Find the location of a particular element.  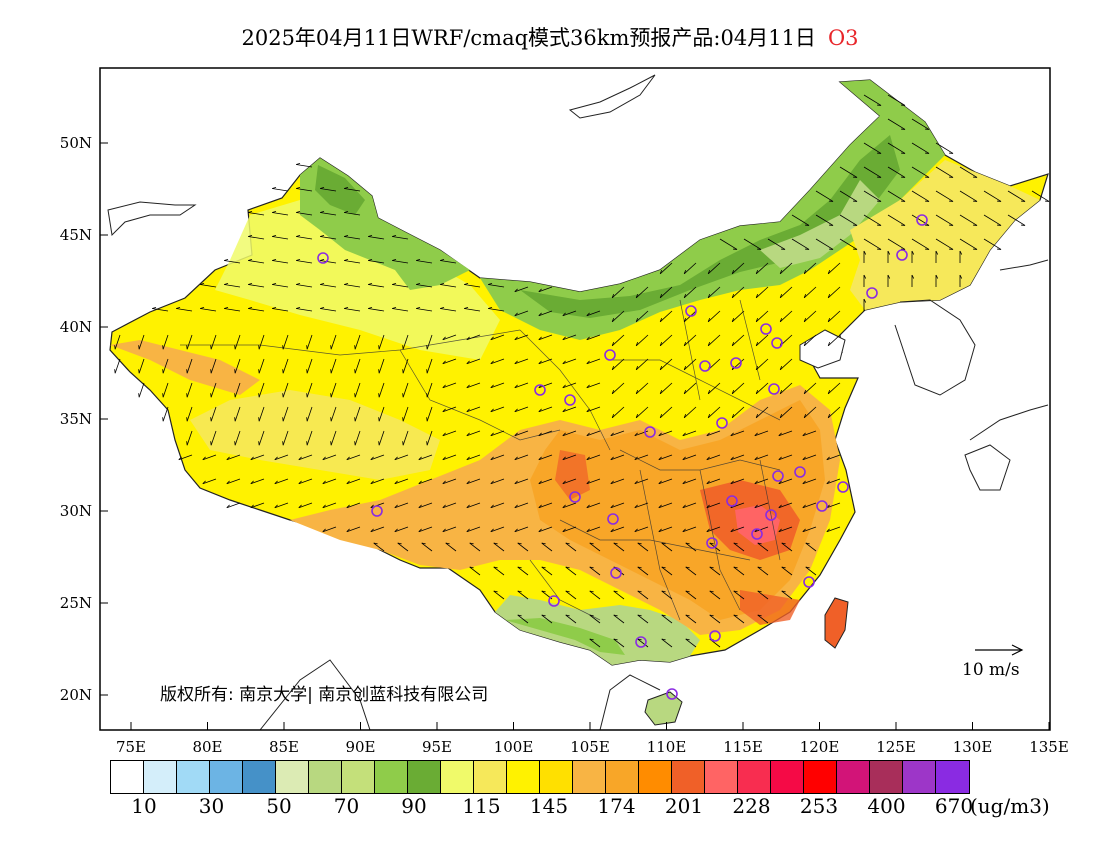

x-tick-label: 90E is located at coordinates (360, 747).